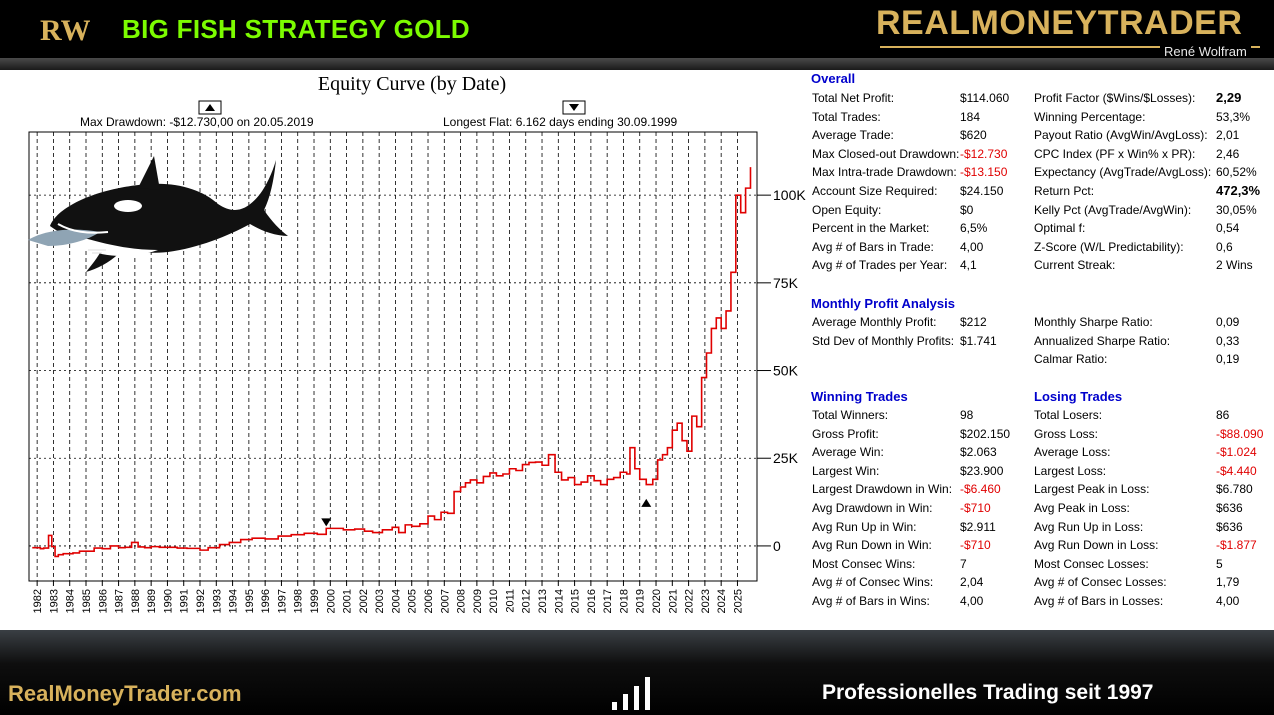 This screenshot has width=1274, height=715. Describe the element at coordinates (120, 601) in the screenshot. I see `x-tick-label: 1987` at that location.